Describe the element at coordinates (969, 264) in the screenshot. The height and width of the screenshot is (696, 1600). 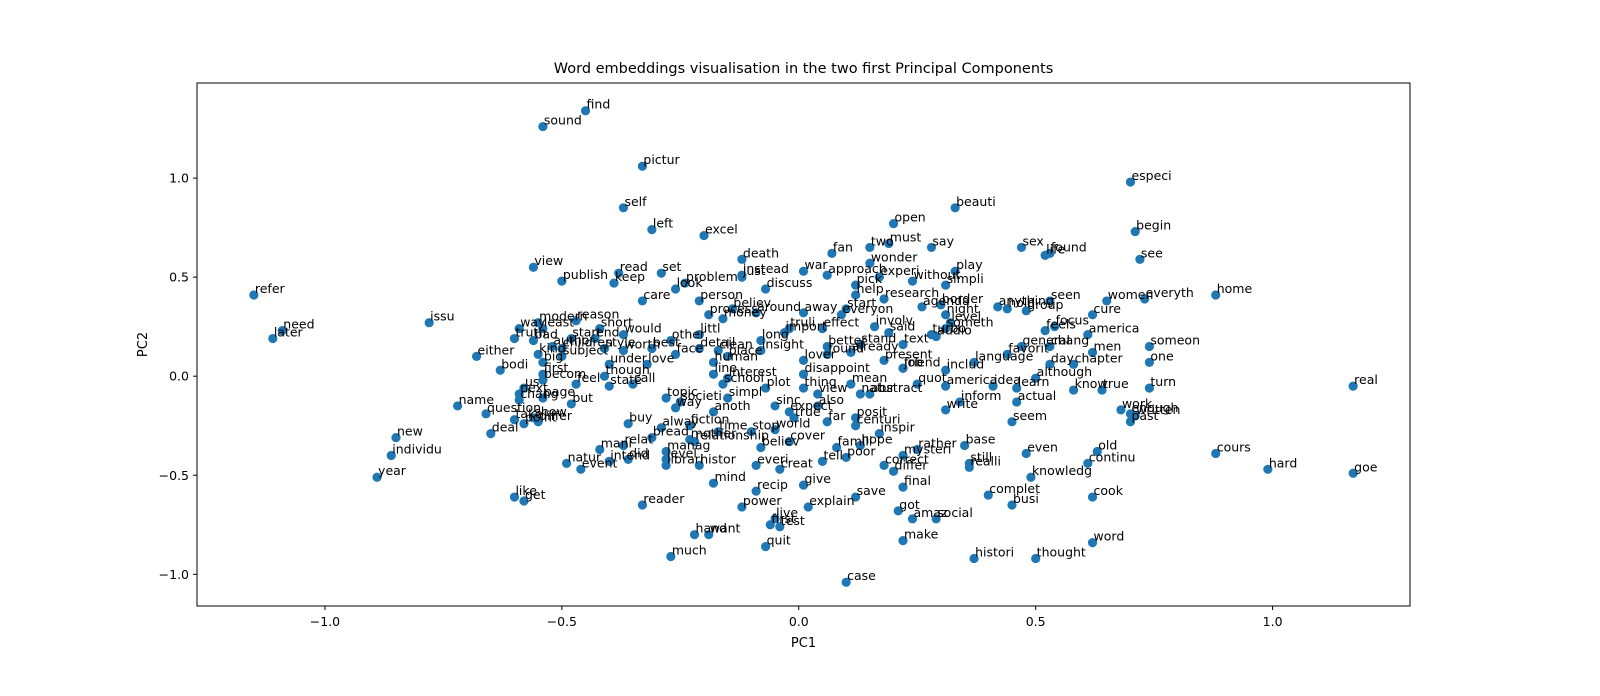
I see `data-label: play` at that location.